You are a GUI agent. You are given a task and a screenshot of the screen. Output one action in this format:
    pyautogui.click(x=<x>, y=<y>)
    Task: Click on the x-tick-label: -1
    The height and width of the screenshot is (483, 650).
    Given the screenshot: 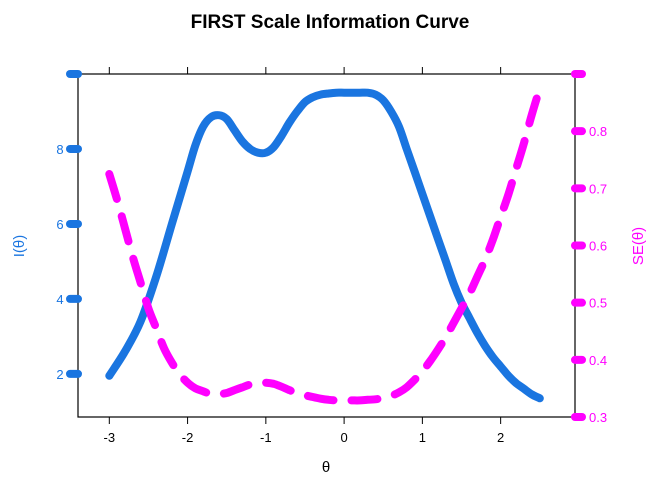 What is the action you would take?
    pyautogui.click(x=266, y=437)
    